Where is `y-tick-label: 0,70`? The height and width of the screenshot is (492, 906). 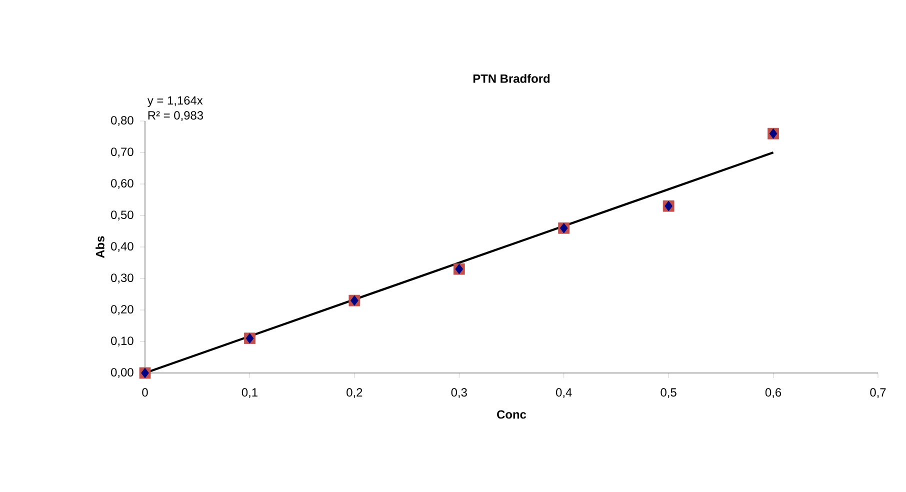
y-tick-label: 0,70 is located at coordinates (122, 153).